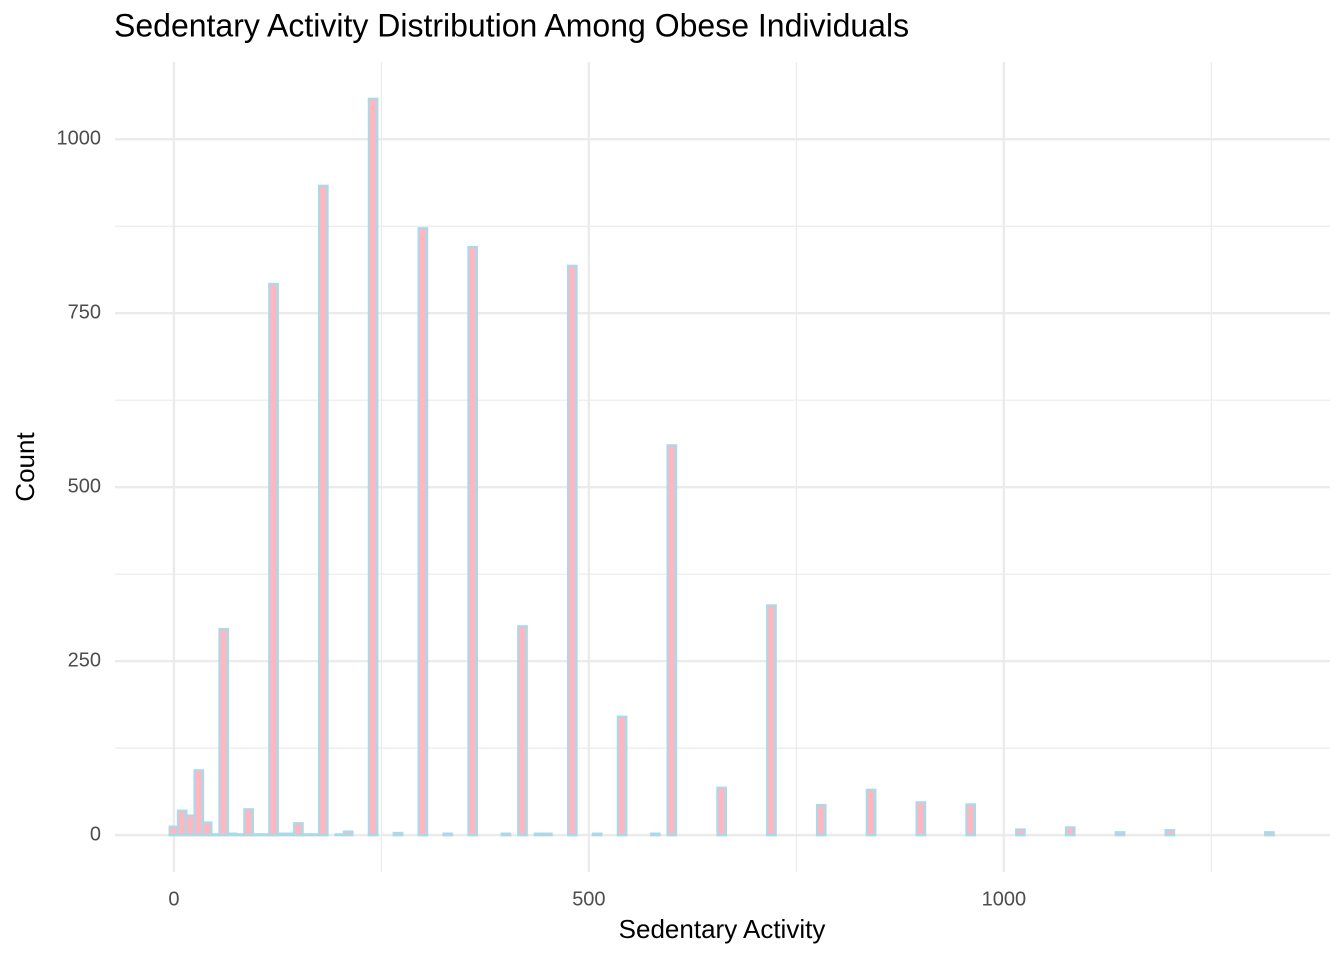  I want to click on x-tick-label: 1000, so click(1004, 899).